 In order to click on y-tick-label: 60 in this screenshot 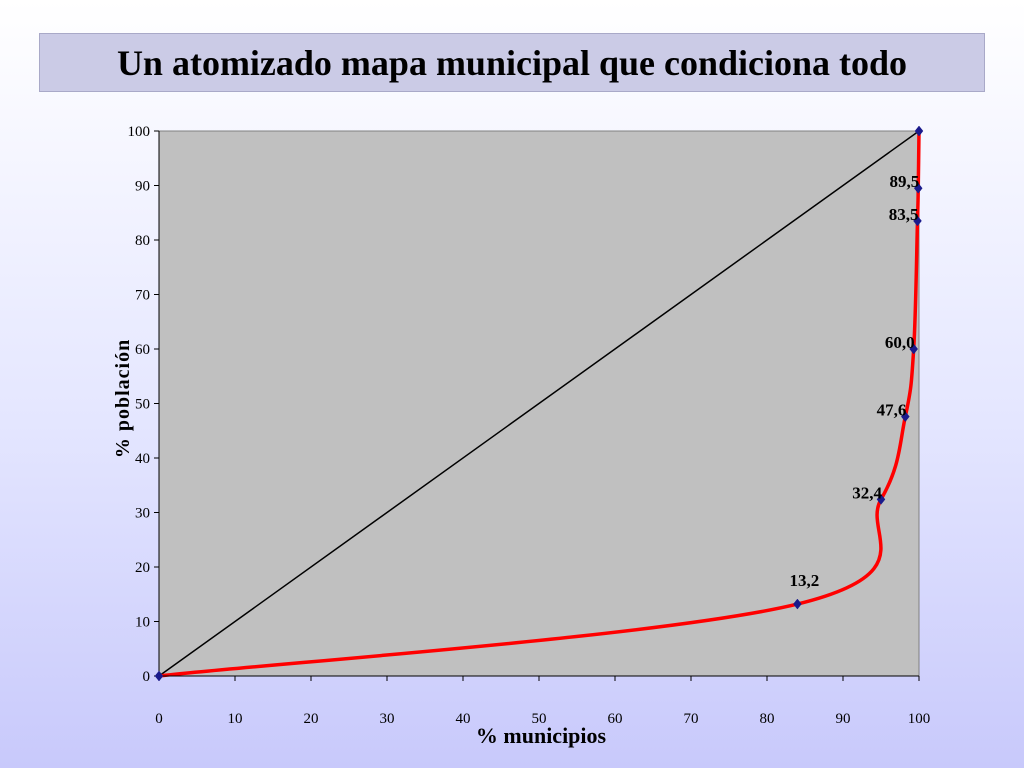, I will do `click(142, 350)`.